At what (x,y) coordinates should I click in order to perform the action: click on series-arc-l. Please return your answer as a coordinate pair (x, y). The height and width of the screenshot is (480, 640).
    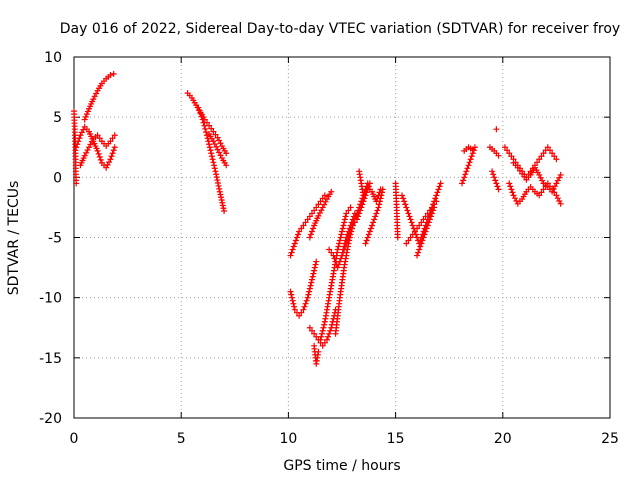
    Looking at the image, I should click on (320, 214).